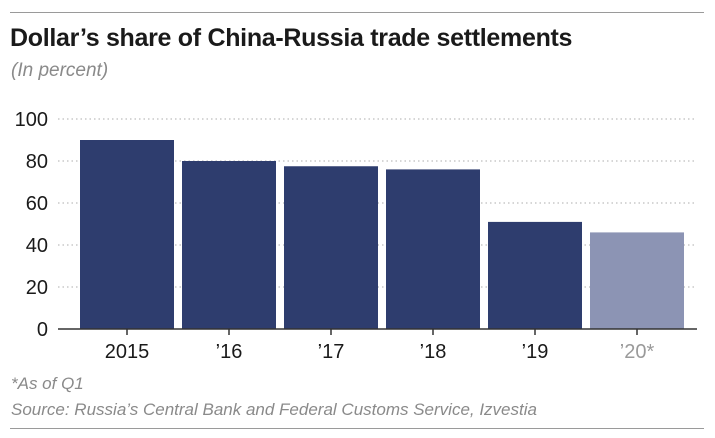 This screenshot has height=438, width=715. I want to click on y-tick-label: 20, so click(37, 288).